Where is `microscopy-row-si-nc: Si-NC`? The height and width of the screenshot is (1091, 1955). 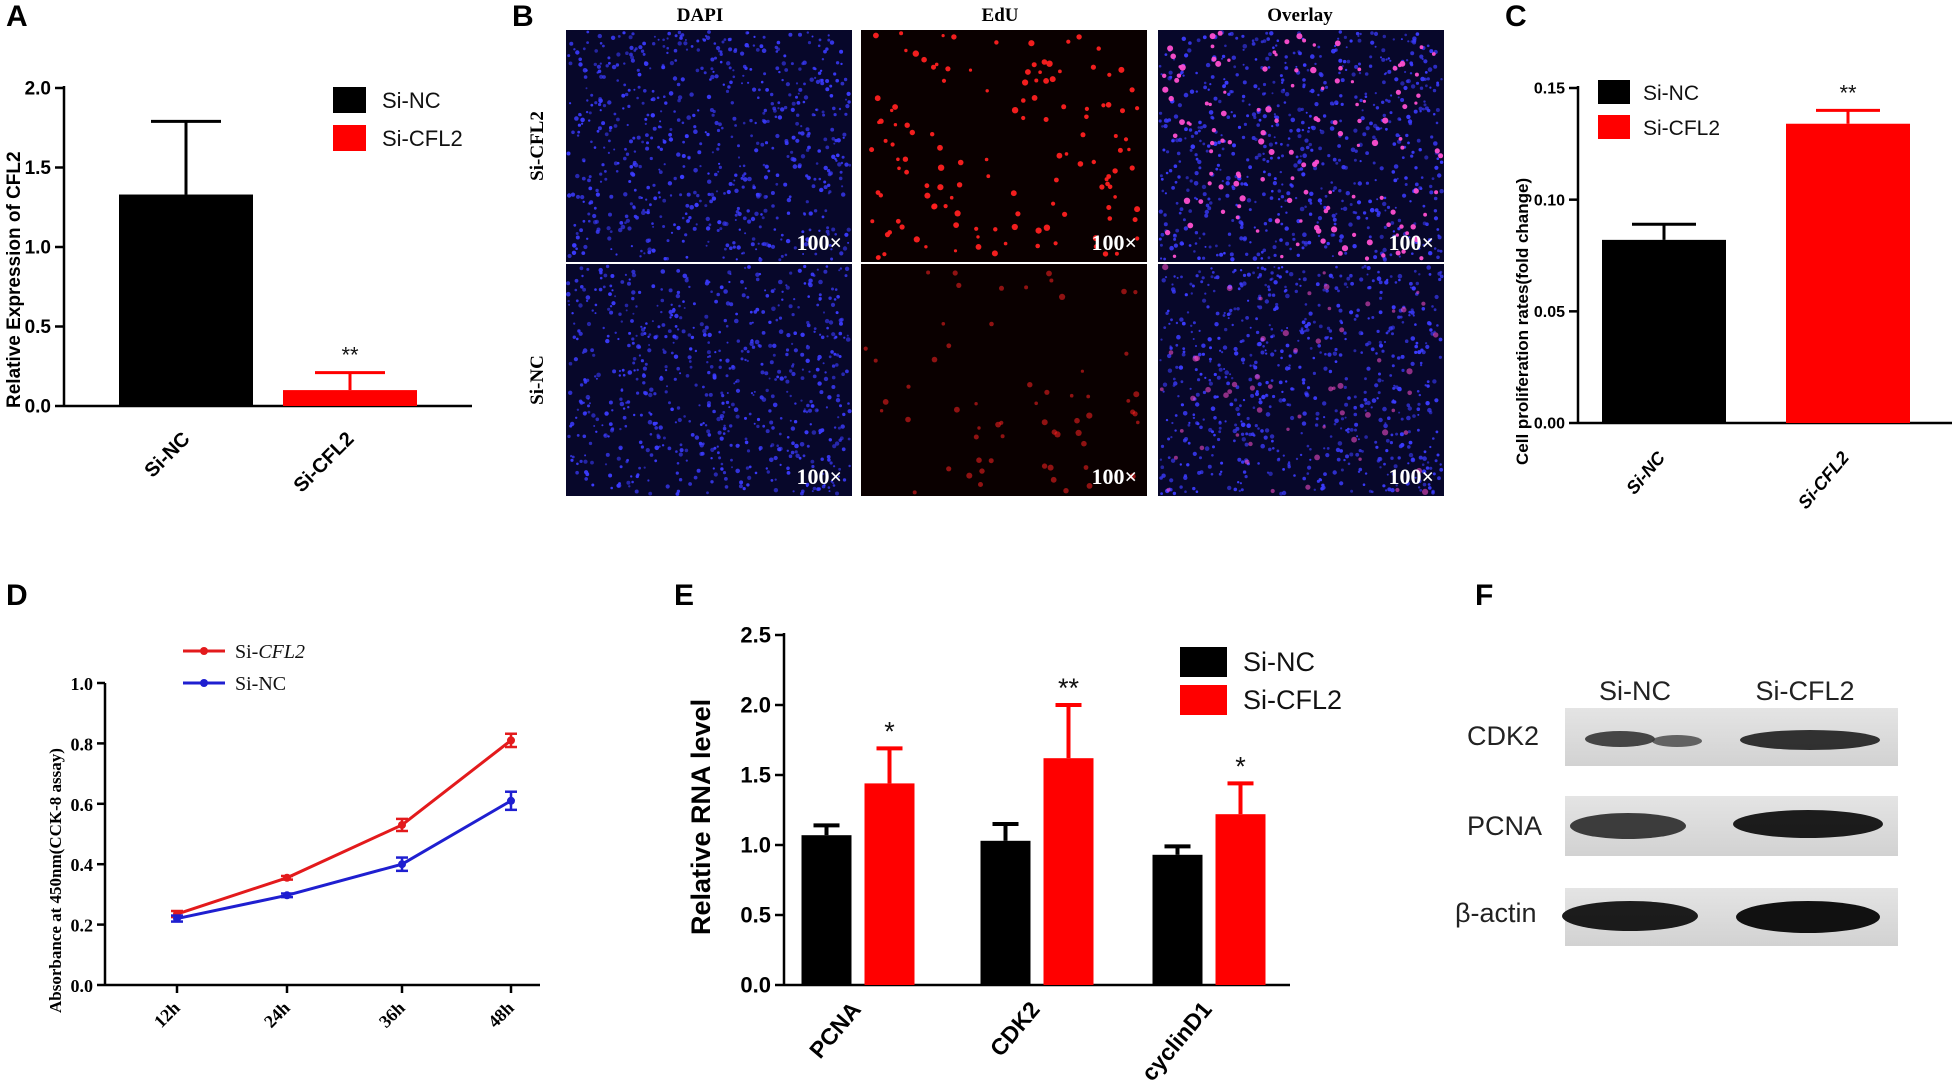
microscopy-row-si-nc: Si-NC is located at coordinates (537, 380).